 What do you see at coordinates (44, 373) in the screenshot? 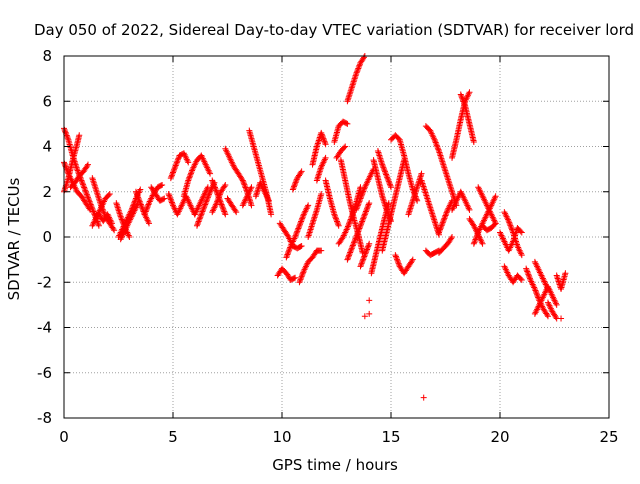
I see `y-tick-label: -6` at bounding box center [44, 373].